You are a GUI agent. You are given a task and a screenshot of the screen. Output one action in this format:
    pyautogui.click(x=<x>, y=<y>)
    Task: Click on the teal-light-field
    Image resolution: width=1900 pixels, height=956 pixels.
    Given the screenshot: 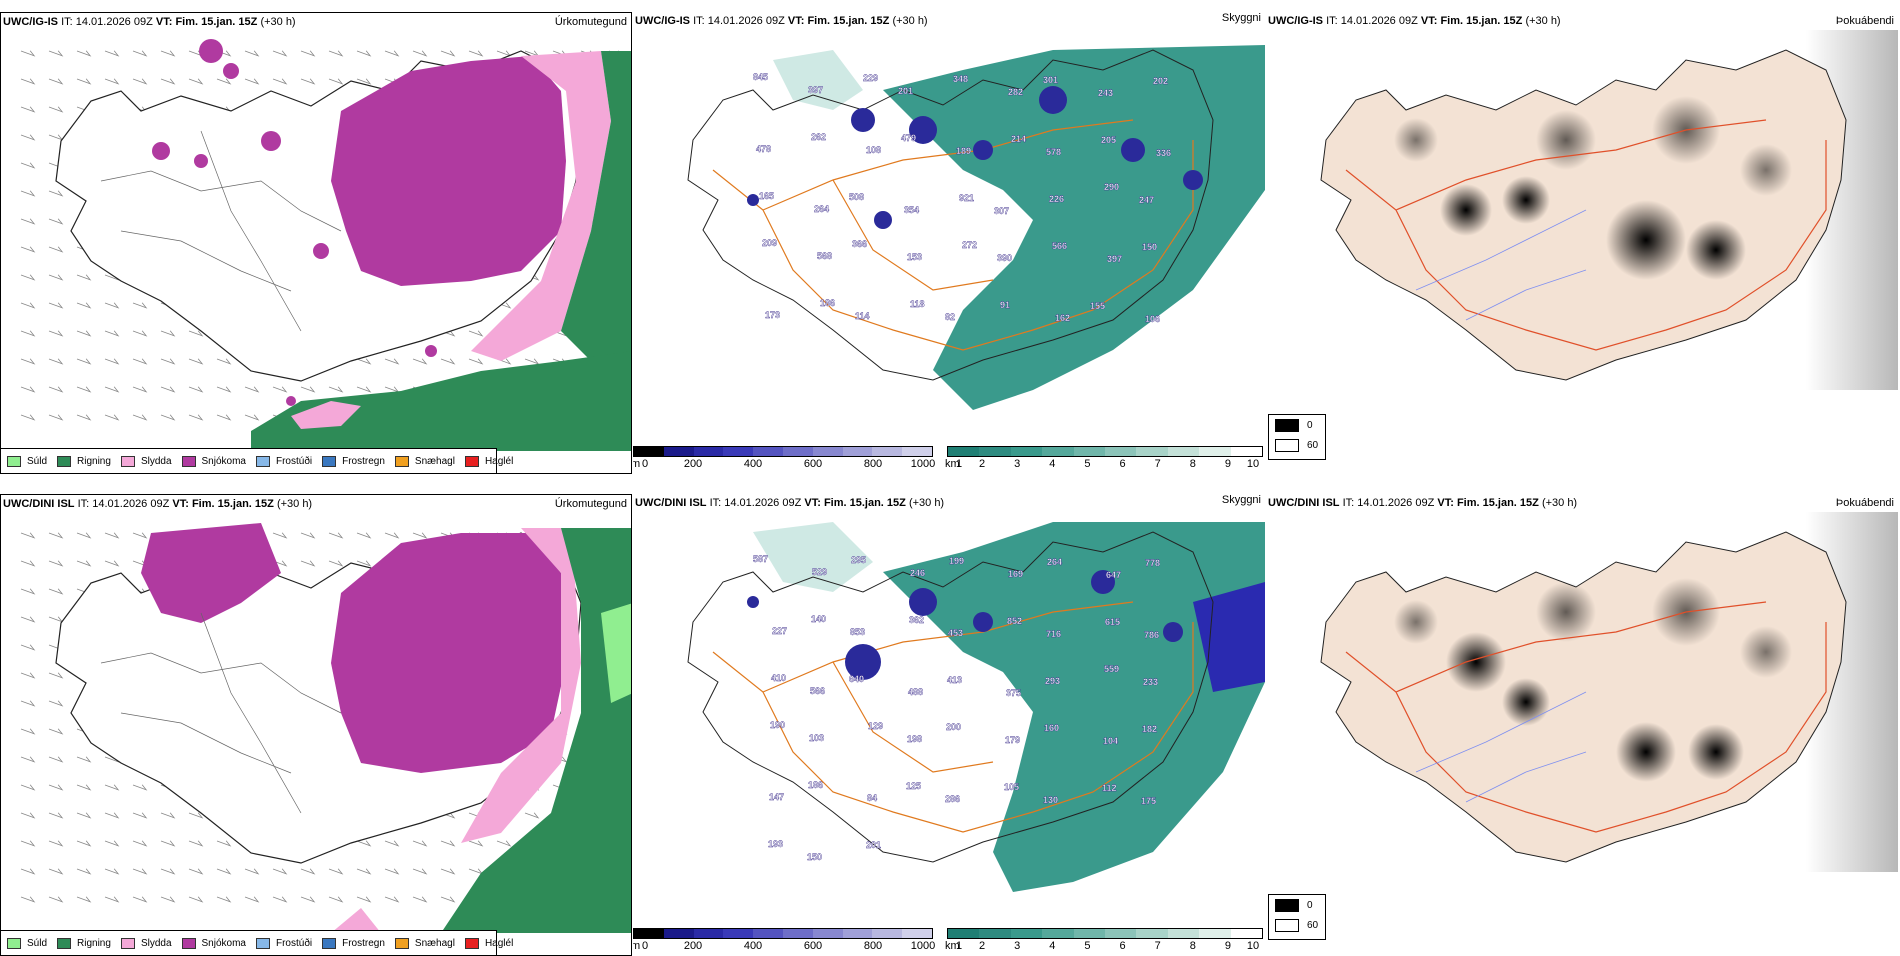 What is the action you would take?
    pyautogui.click(x=813, y=557)
    